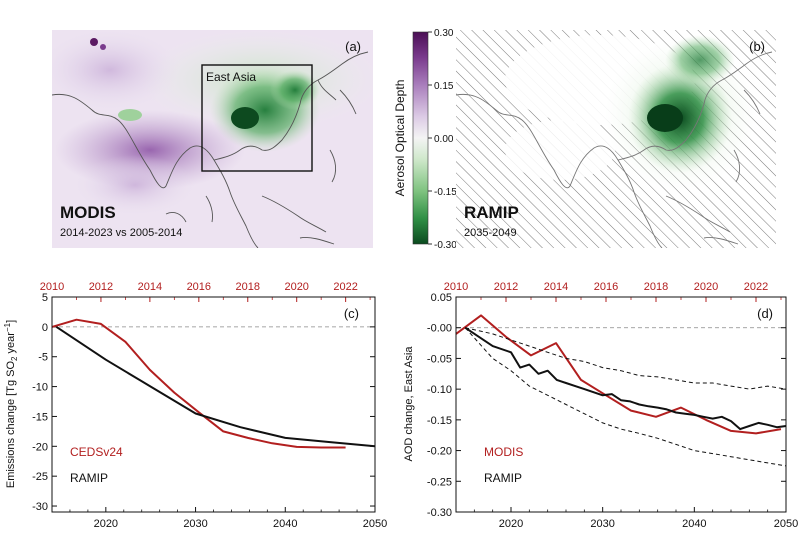 Image resolution: width=800 pixels, height=560 pixels. What do you see at coordinates (420, 138) in the screenshot?
I see `colorbar-gradient` at bounding box center [420, 138].